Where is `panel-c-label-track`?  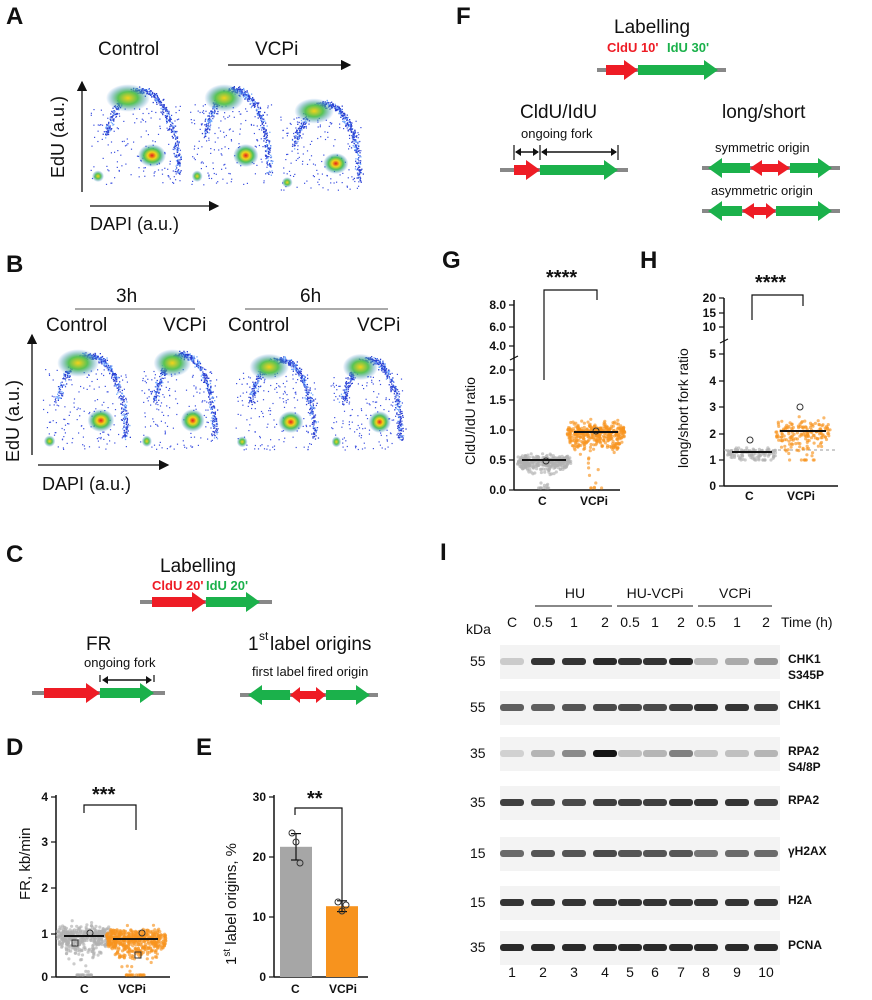
panel-c-label-track is located at coordinates (206, 602).